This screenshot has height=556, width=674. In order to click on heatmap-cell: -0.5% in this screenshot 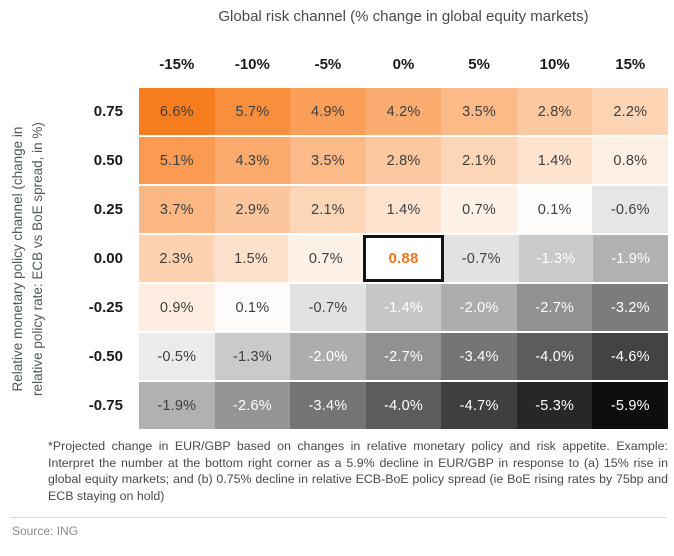, I will do `click(177, 356)`.